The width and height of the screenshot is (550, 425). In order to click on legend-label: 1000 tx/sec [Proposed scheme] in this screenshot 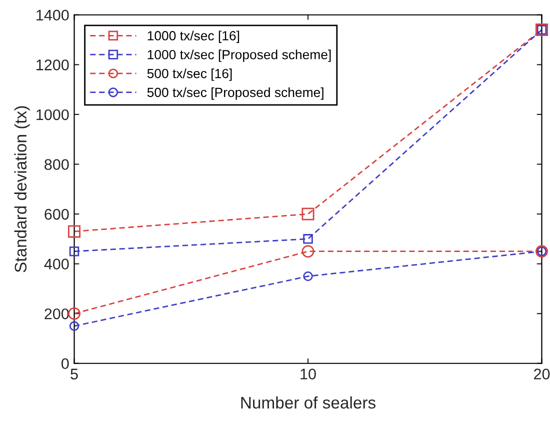, I will do `click(239, 56)`.